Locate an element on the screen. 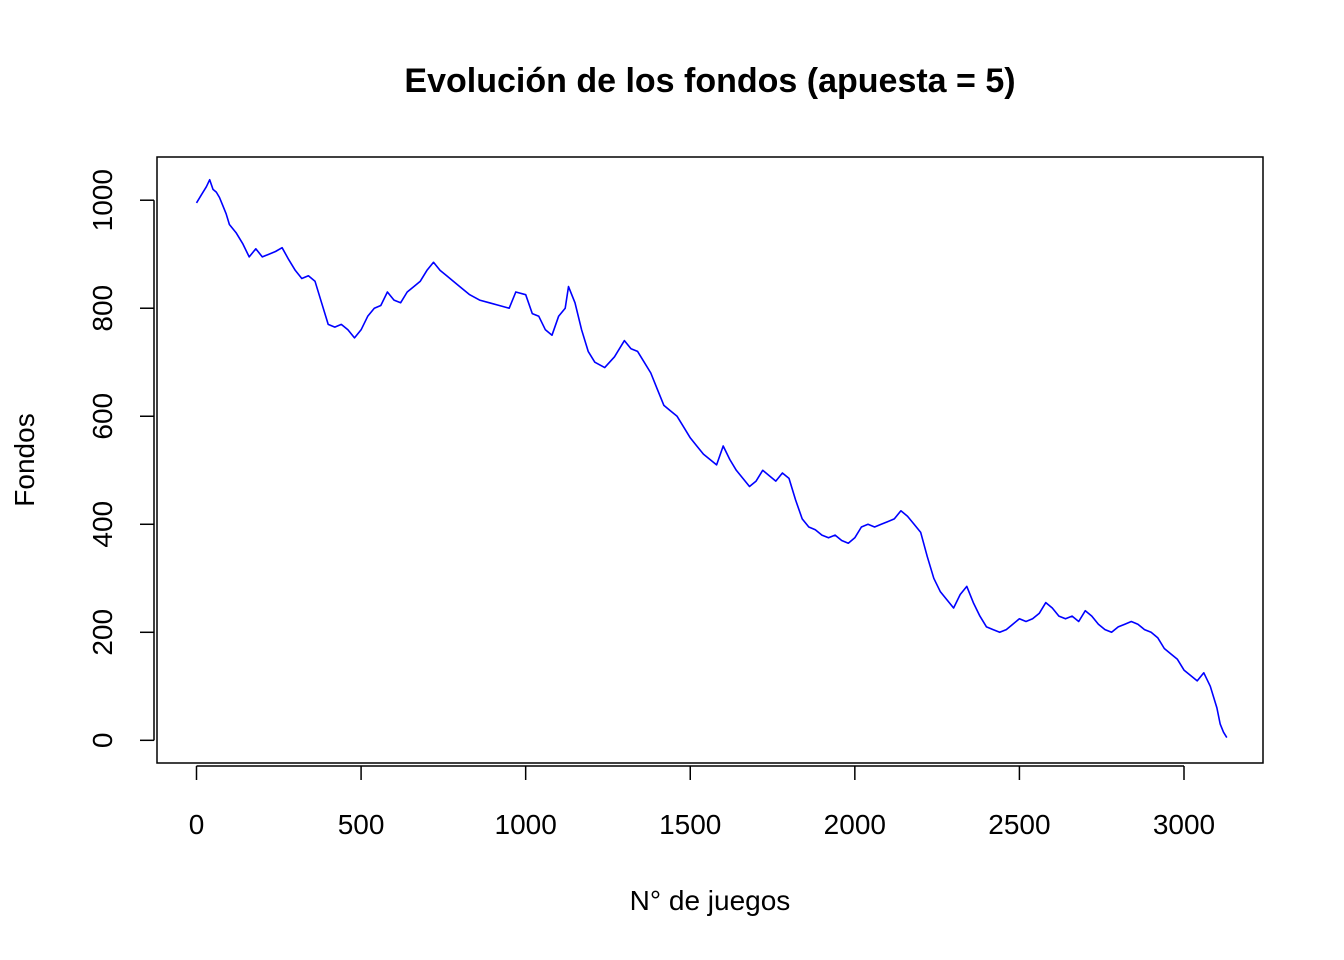 The image size is (1344, 960). x-tick-label: 3000 is located at coordinates (1184, 824).